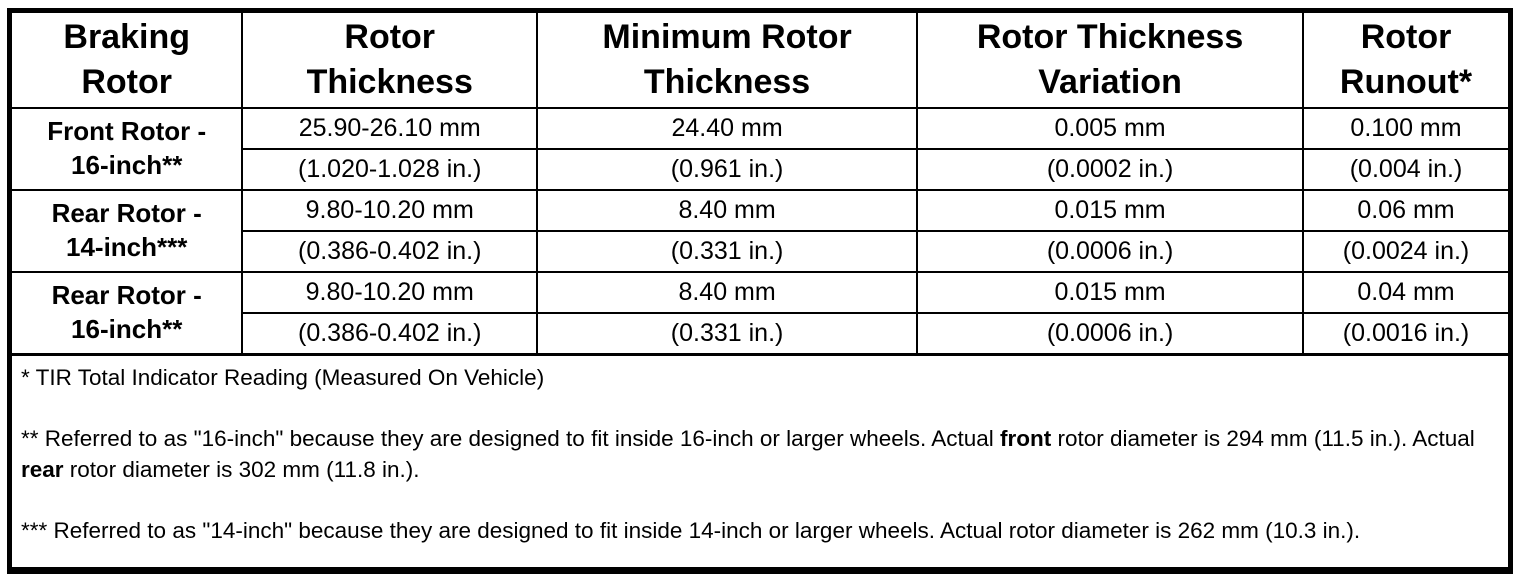  I want to click on table-cell: (0.0016 in.), so click(1405, 334).